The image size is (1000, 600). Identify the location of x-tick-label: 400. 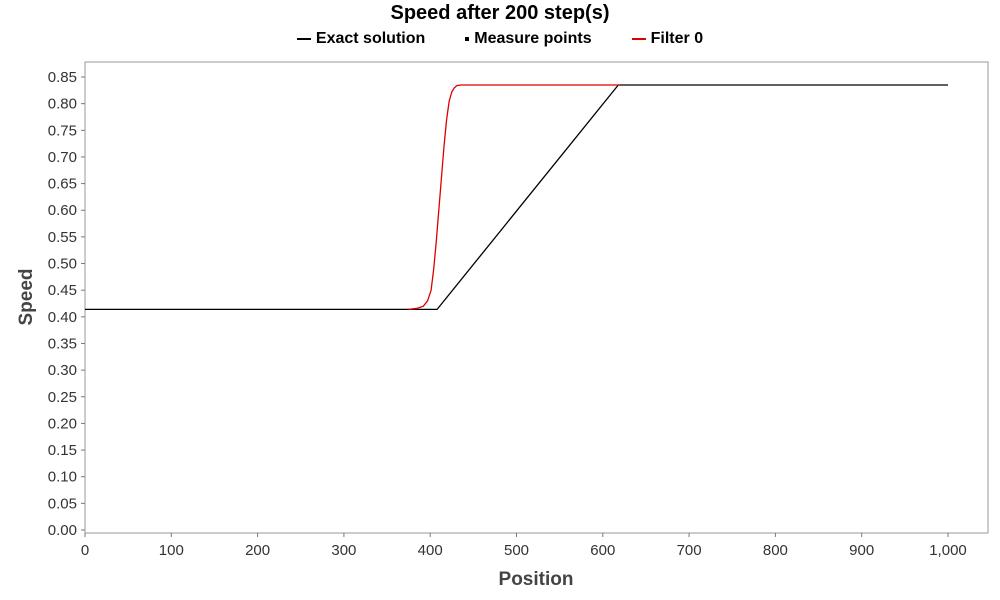
(430, 550).